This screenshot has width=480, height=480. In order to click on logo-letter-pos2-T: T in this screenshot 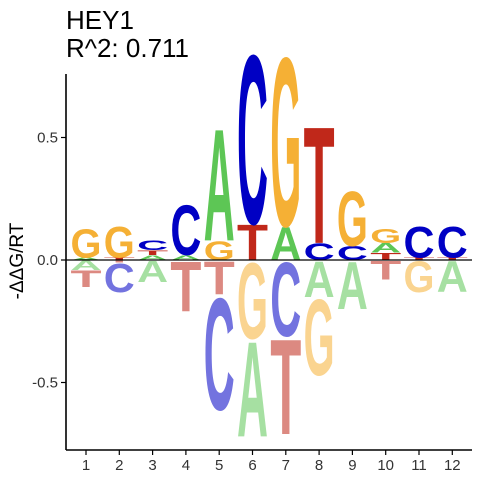, I will do `click(119, 259)`.